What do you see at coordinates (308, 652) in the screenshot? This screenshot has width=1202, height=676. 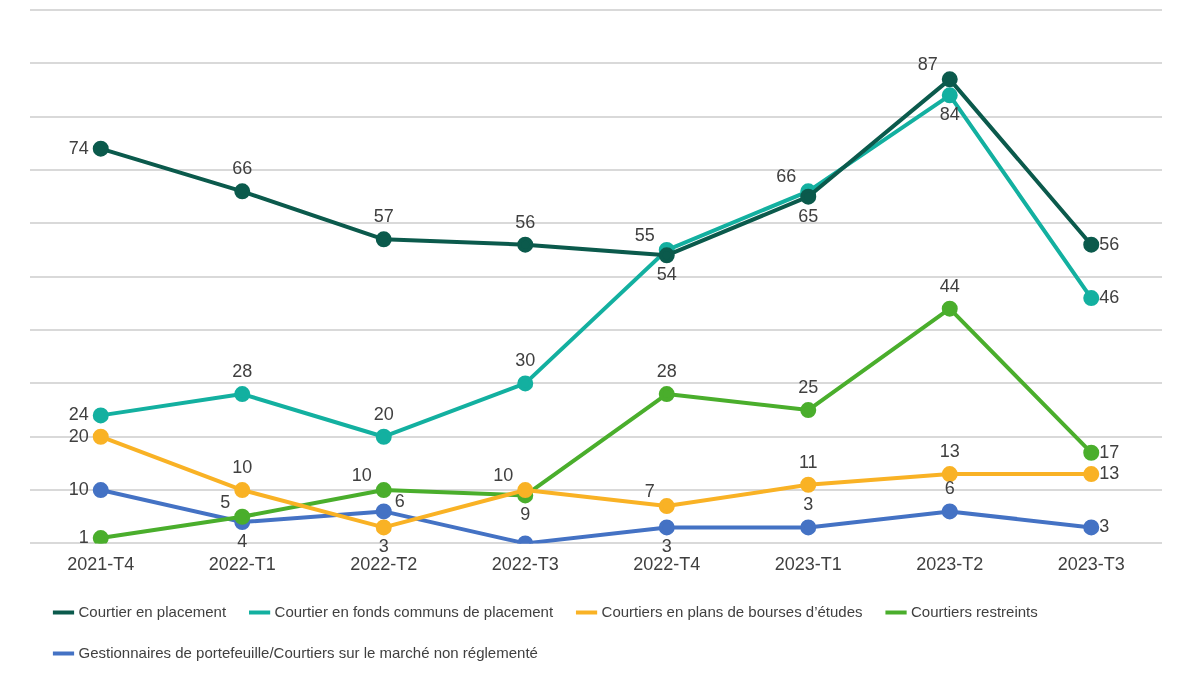 I see `legend-label: Gestionnaires de portefeuille/Courtiers sur le marché non réglementé` at bounding box center [308, 652].